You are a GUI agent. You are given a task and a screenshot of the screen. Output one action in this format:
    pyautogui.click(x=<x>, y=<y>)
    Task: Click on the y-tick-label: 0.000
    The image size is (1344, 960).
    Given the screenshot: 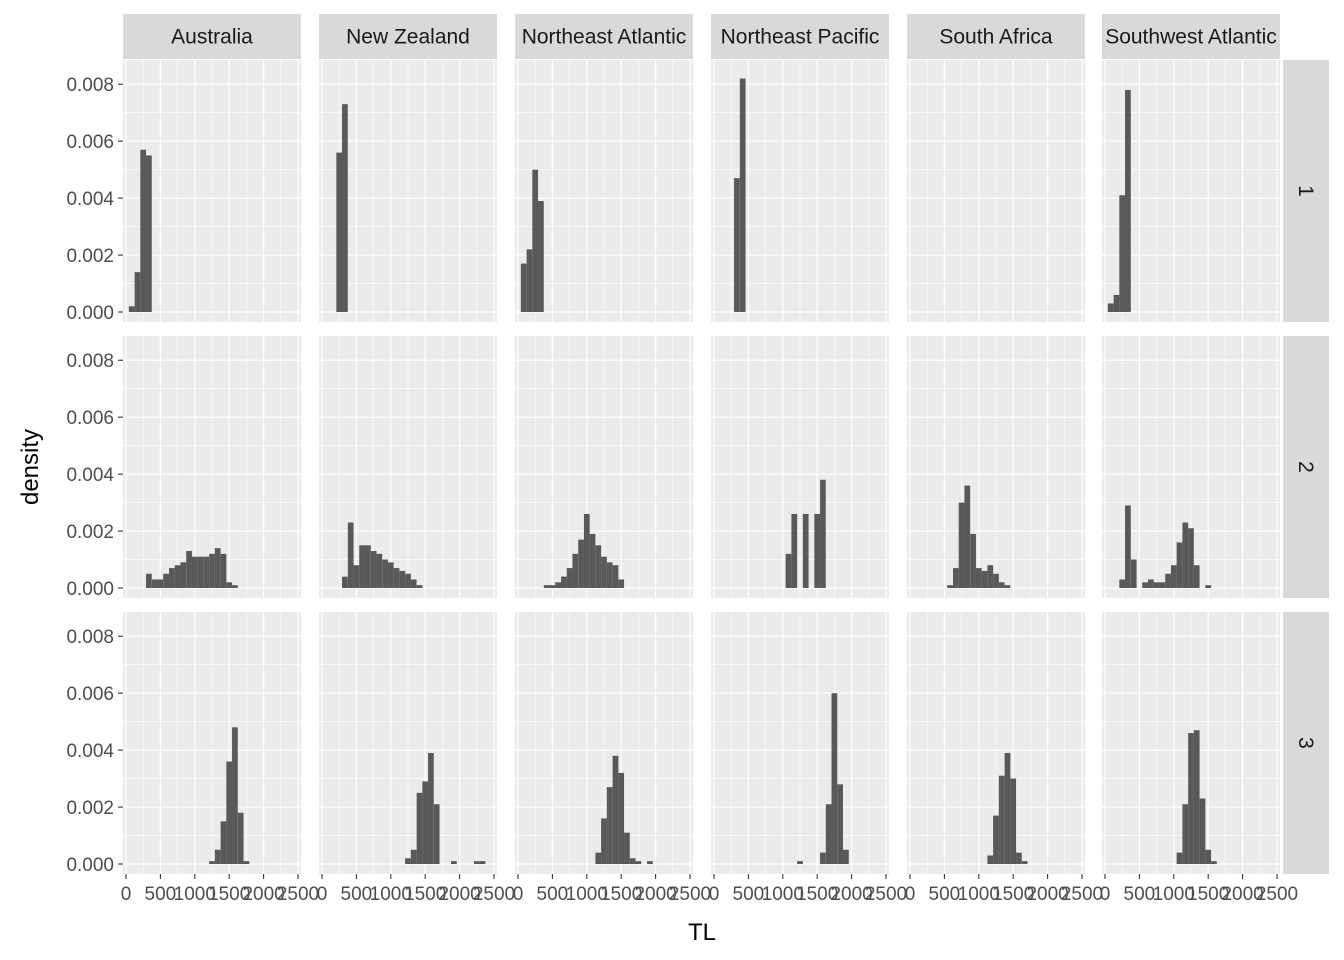 What is the action you would take?
    pyautogui.click(x=90, y=589)
    